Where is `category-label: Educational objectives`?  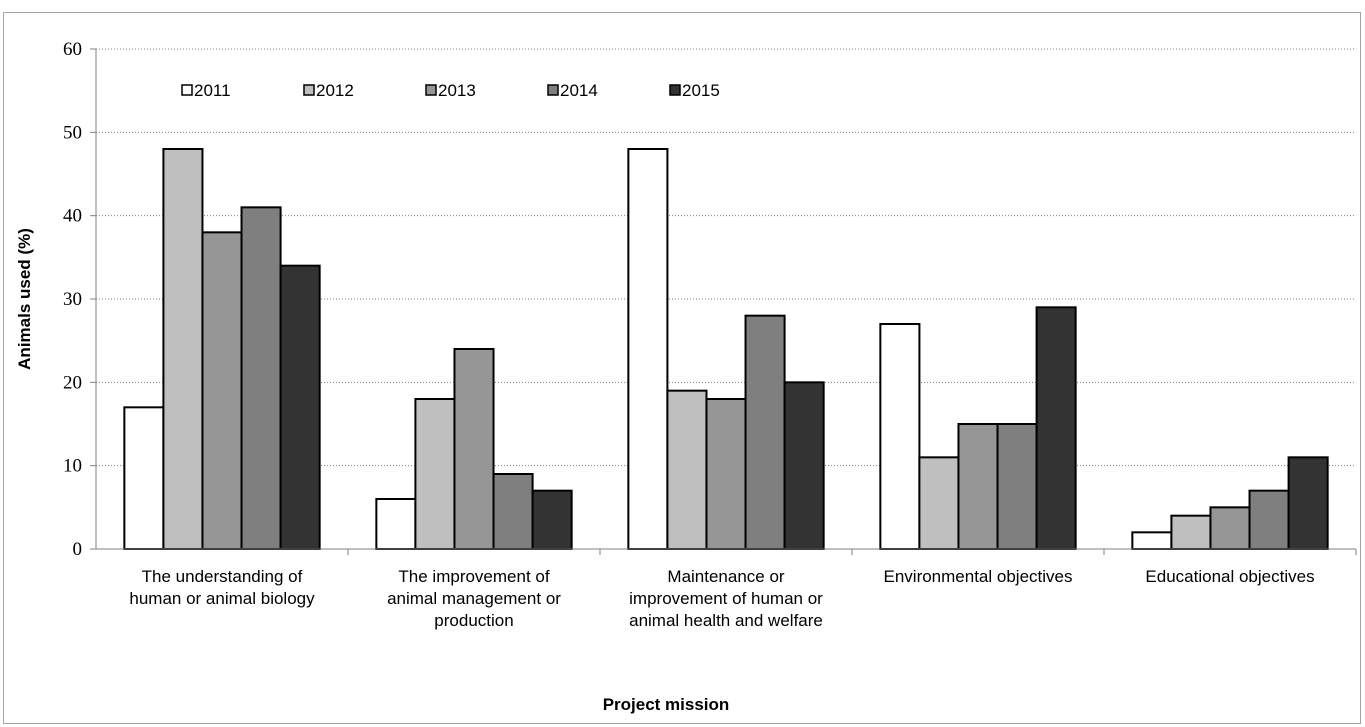
category-label: Educational objectives is located at coordinates (1229, 576).